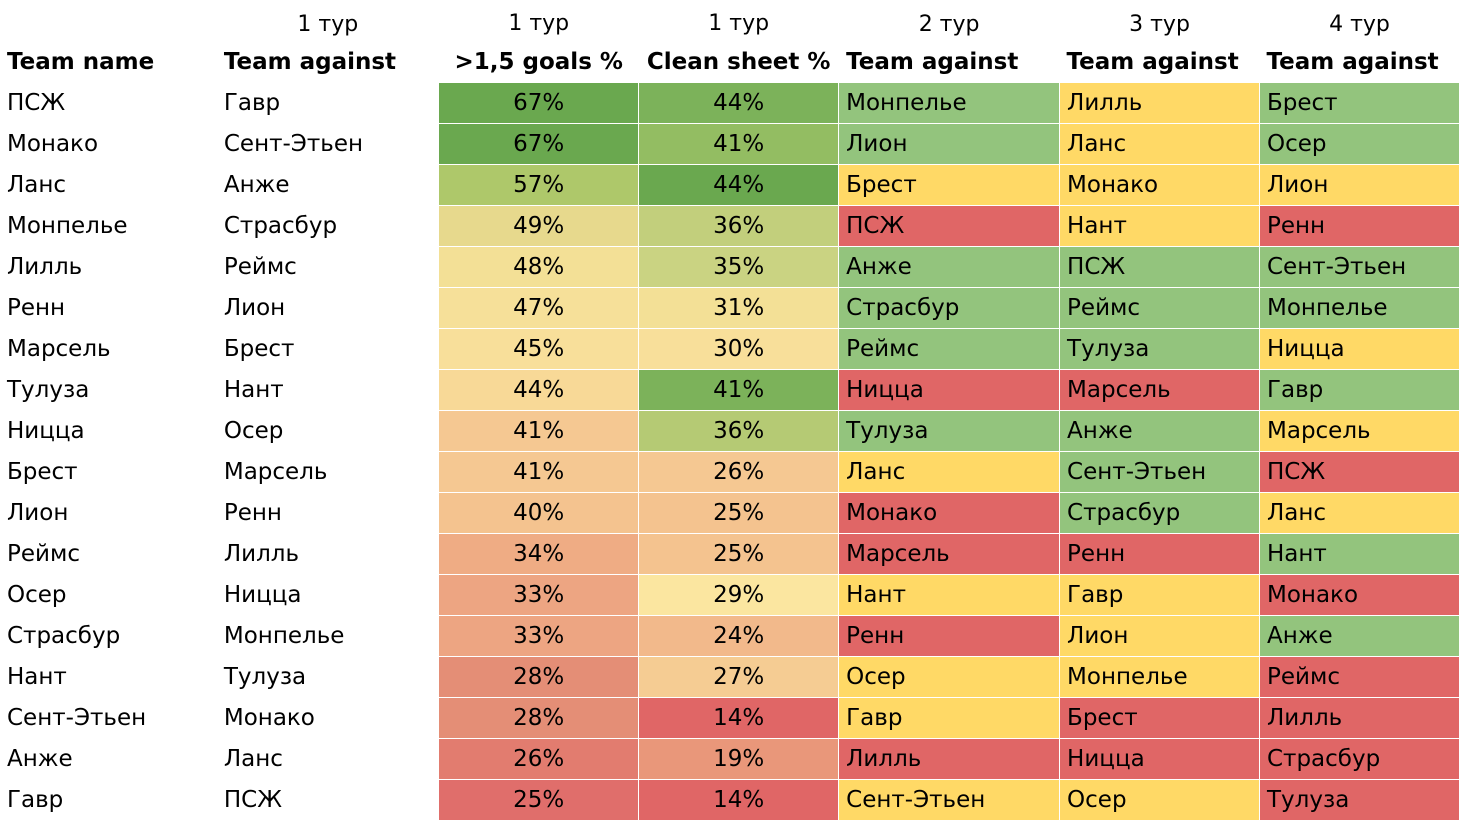 The image size is (1460, 835). What do you see at coordinates (252, 799) in the screenshot?
I see `team-against-cell: ПСЖ` at bounding box center [252, 799].